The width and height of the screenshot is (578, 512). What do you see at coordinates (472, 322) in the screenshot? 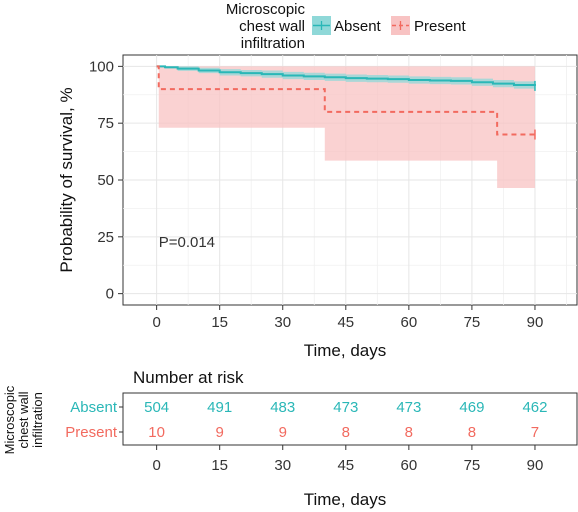
I see `x-tick-label: 75` at bounding box center [472, 322].